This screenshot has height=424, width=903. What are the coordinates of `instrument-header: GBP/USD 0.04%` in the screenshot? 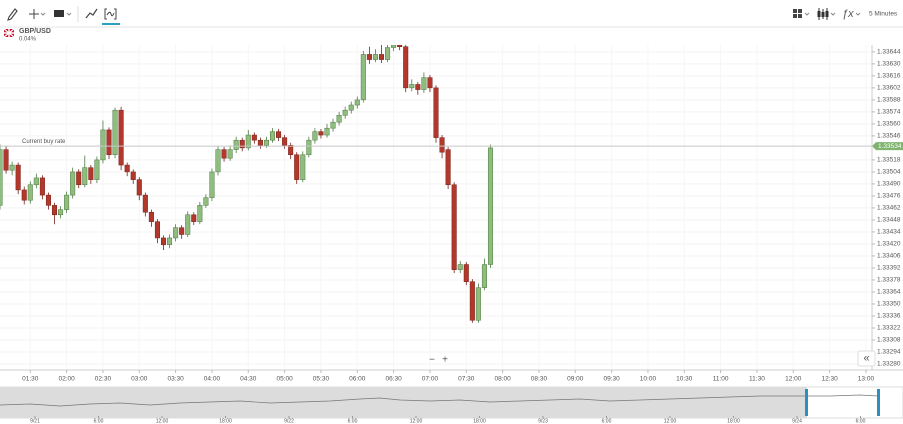 It's located at (27, 35).